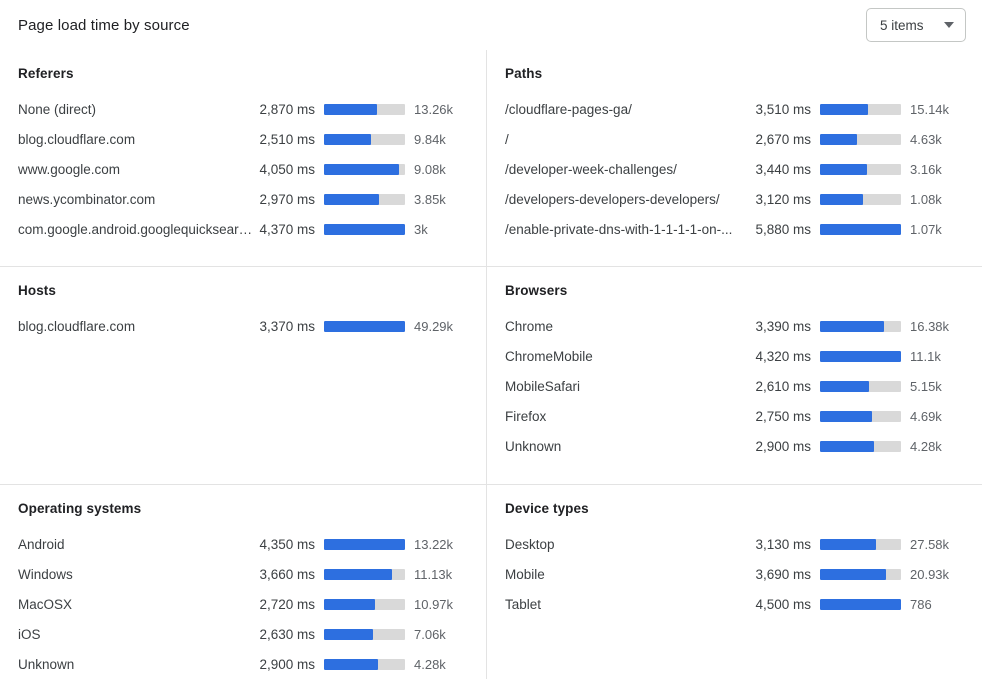 The height and width of the screenshot is (694, 982). I want to click on bar-row: MacOSX 2,720 ms 10.97k, so click(243, 604).